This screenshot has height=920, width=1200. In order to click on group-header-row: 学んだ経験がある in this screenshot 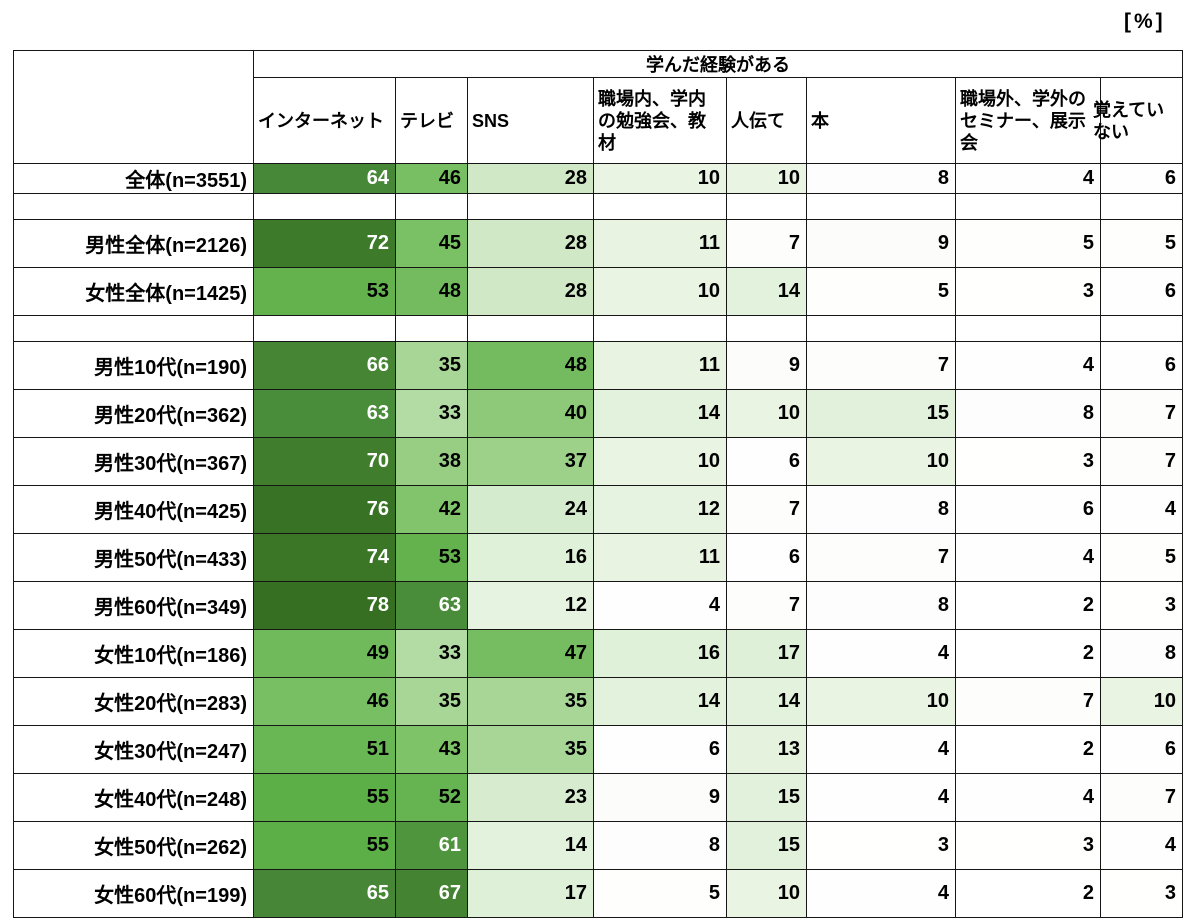, I will do `click(598, 107)`.